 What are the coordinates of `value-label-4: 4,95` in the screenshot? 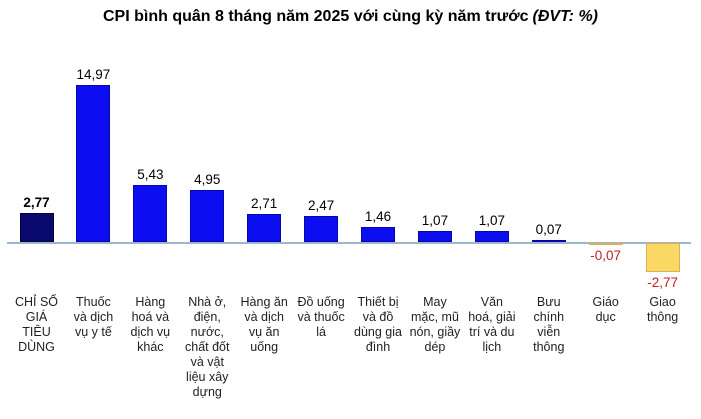 It's located at (207, 179).